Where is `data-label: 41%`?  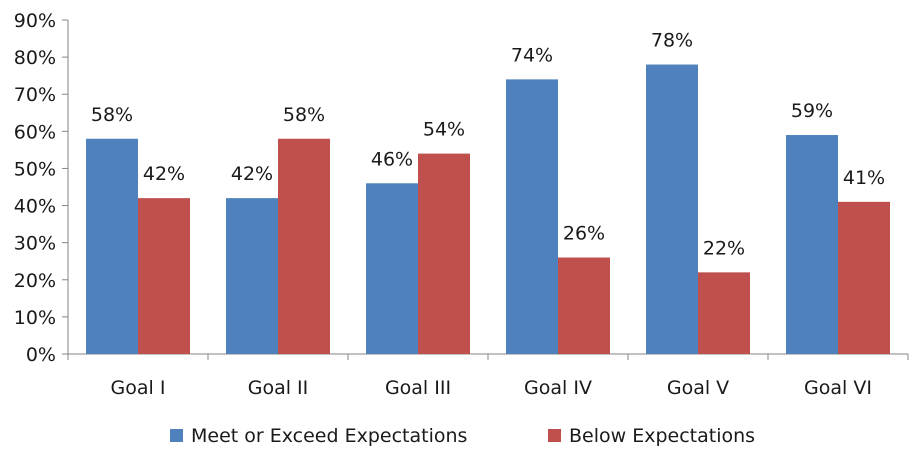
data-label: 41% is located at coordinates (864, 178).